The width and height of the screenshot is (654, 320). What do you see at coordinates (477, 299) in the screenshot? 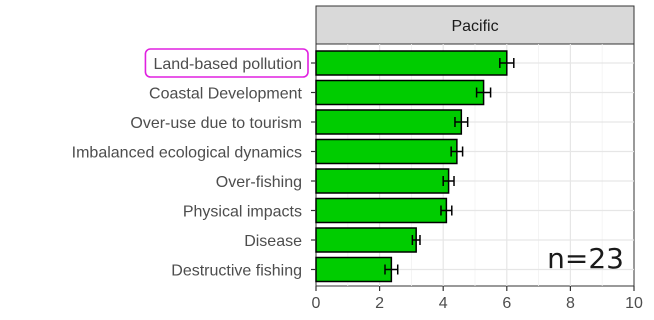
I see `x-axis: 0 2 4 6 8 10` at bounding box center [477, 299].